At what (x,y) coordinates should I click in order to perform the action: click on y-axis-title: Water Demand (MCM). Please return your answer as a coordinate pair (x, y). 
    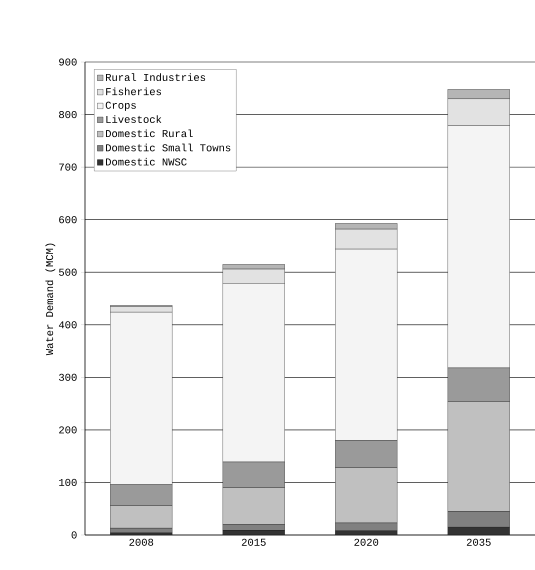
    Looking at the image, I should click on (50, 300).